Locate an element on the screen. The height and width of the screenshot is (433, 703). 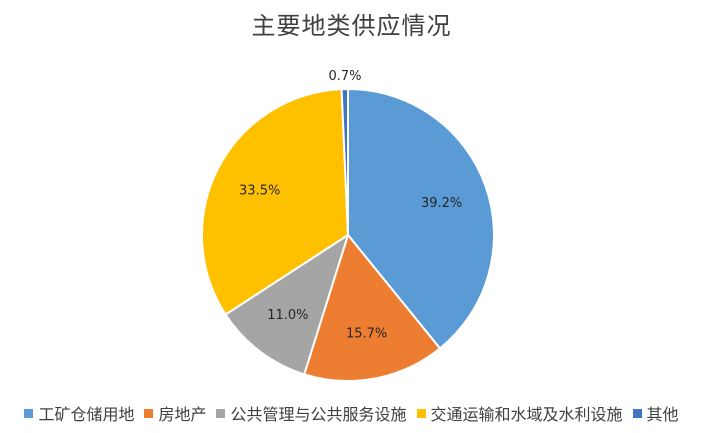
pie-slice-other is located at coordinates (344, 161).